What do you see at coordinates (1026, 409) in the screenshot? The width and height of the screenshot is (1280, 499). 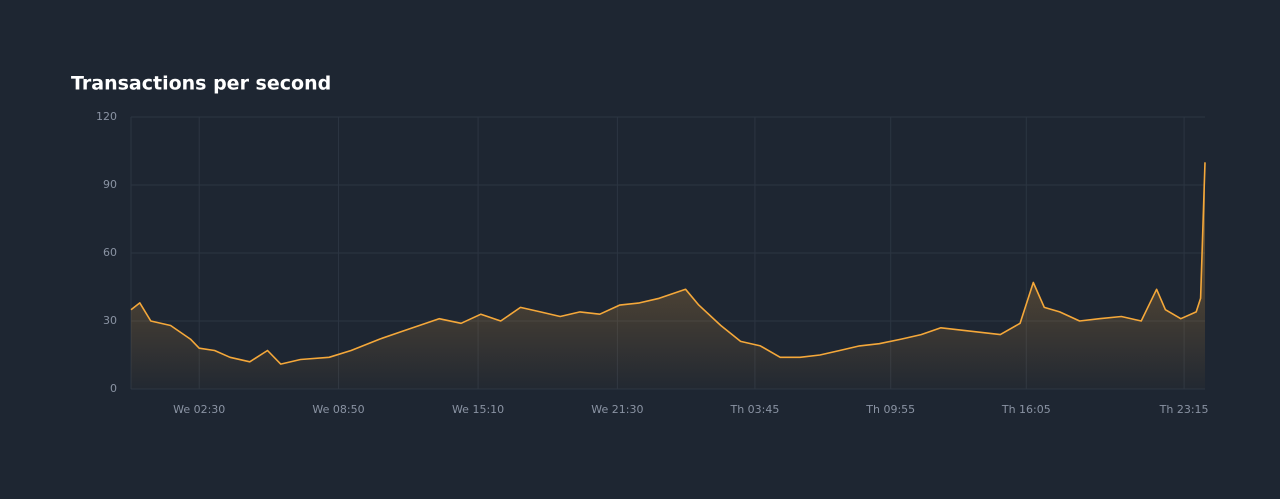 I see `x-tick-label: Th 16:05` at bounding box center [1026, 409].